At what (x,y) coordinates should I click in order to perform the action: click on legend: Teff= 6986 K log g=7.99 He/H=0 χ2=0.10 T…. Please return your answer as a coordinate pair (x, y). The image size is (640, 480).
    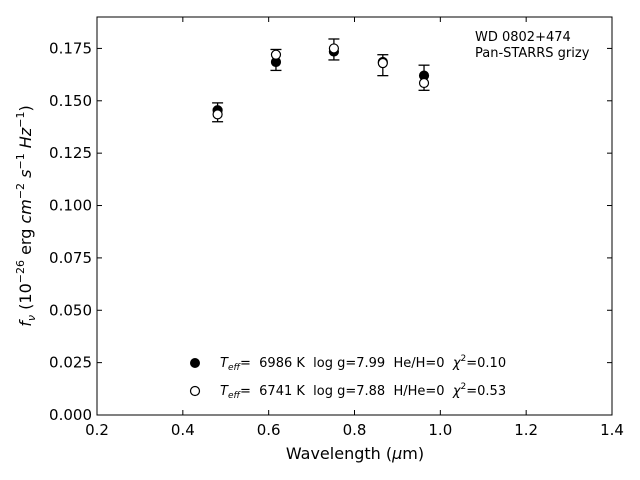
    Looking at the image, I should click on (347, 377).